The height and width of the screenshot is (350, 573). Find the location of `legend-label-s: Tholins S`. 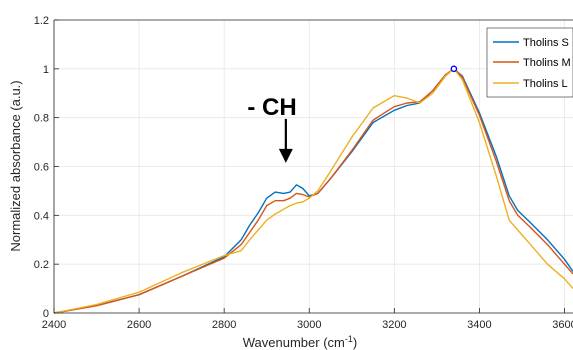

legend-label-s: Tholins S is located at coordinates (546, 43).